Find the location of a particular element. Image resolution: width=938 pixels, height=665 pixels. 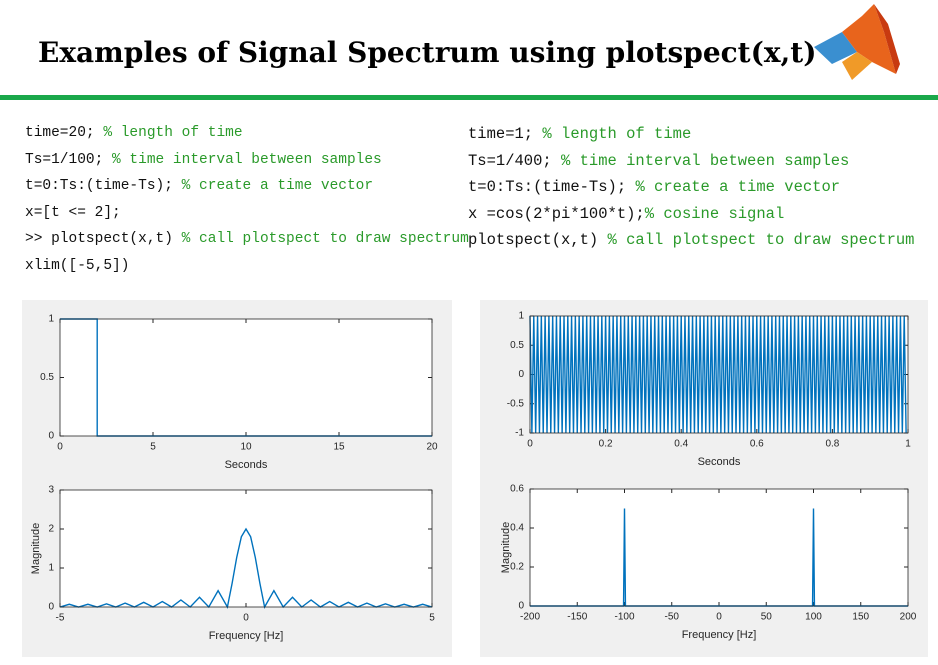

code-text: x =cos(2*pi*100*t); is located at coordinates (556, 213).